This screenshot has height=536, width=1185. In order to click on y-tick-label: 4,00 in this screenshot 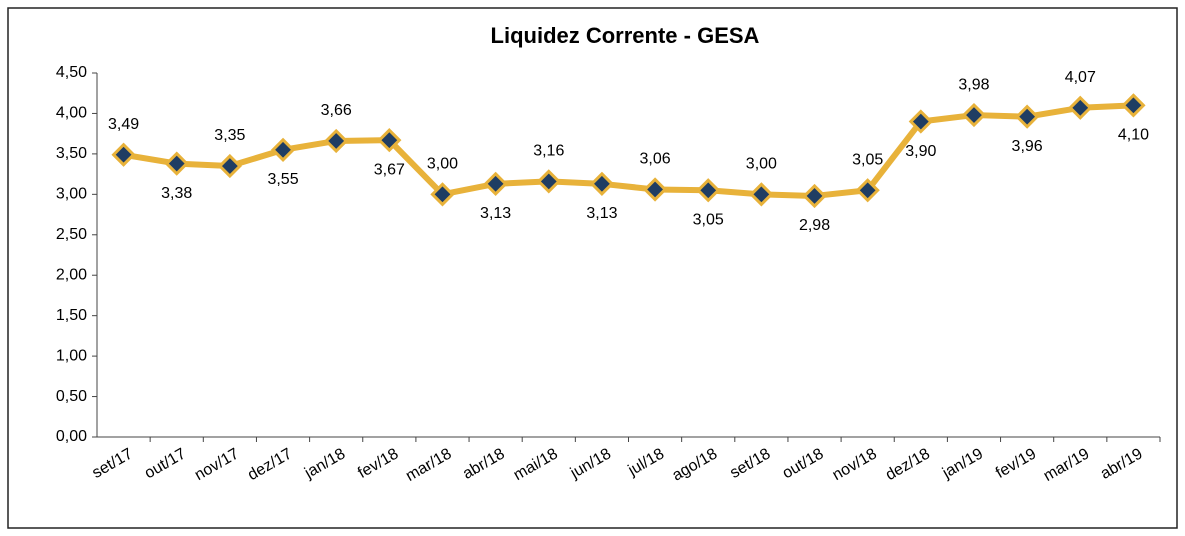, I will do `click(71, 113)`.